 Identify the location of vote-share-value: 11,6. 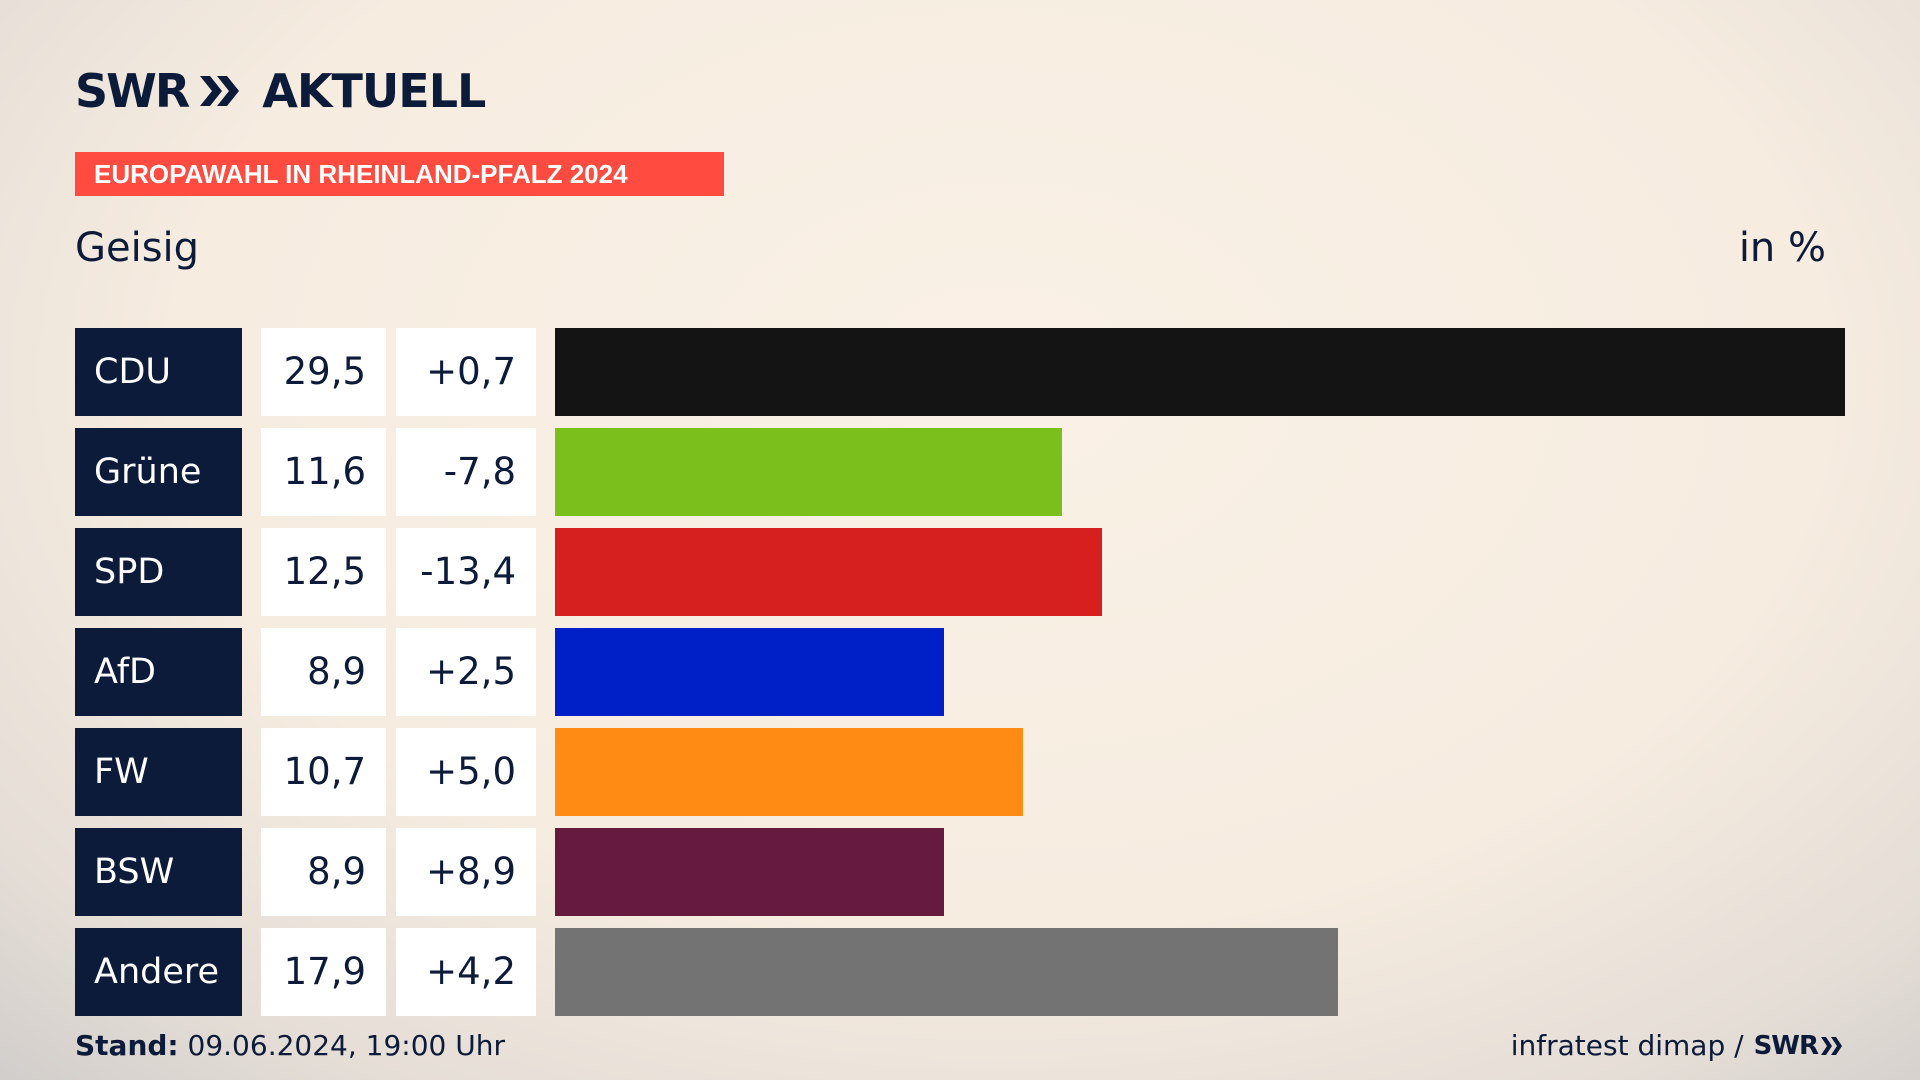
(323, 472).